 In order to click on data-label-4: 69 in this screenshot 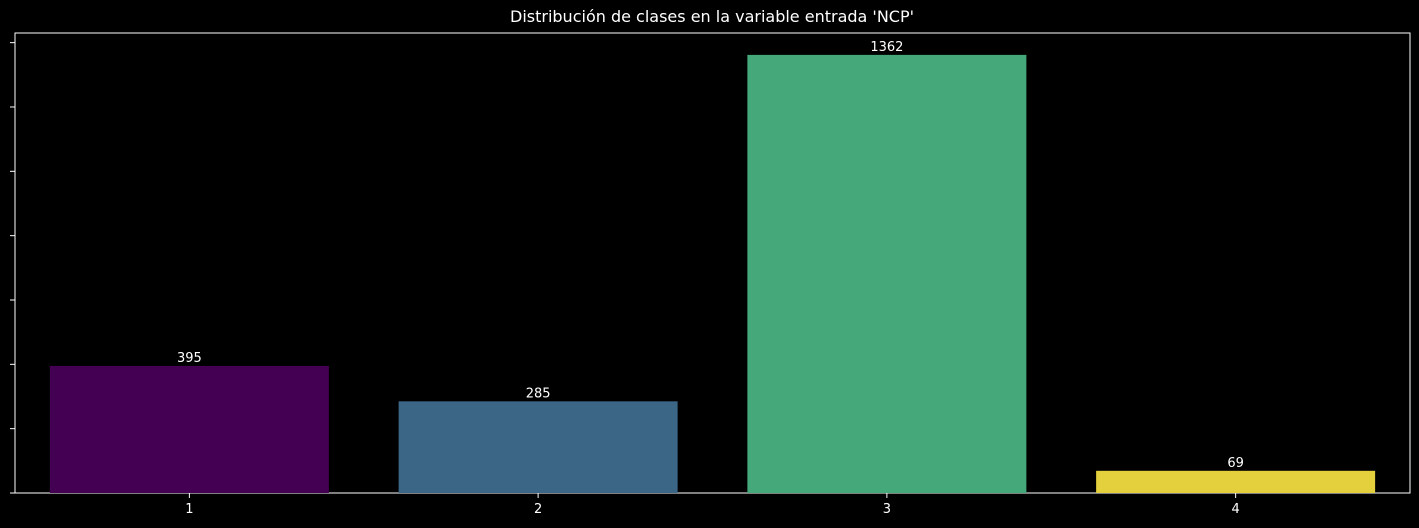, I will do `click(1235, 463)`.